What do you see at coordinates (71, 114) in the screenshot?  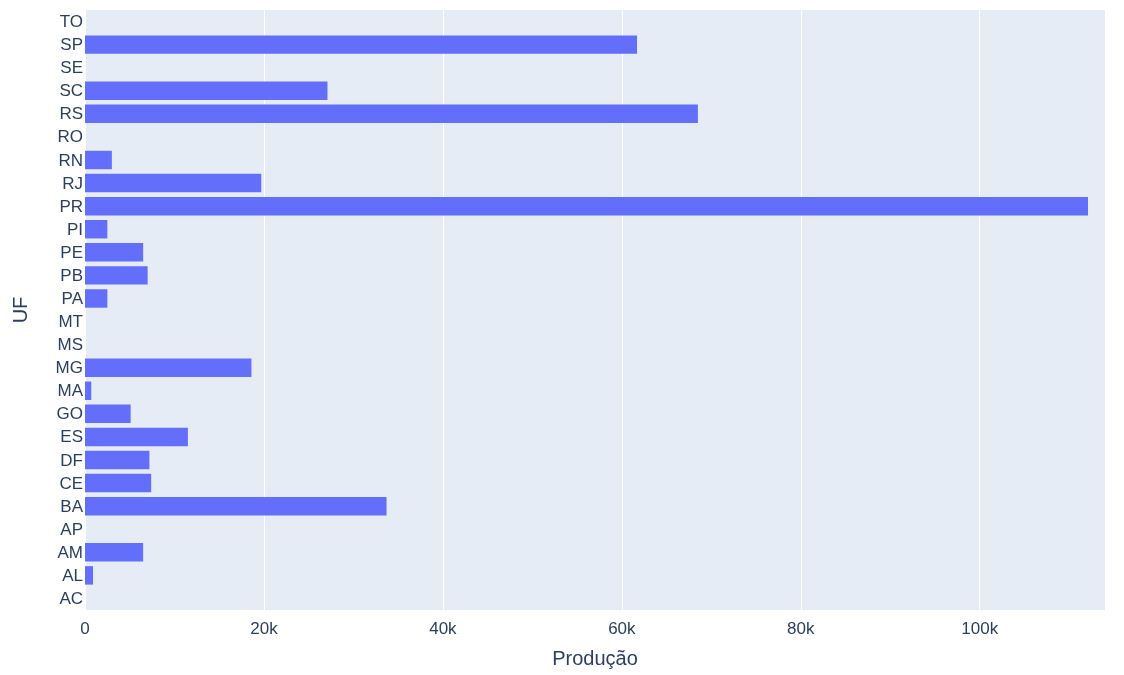 I see `y-tick-label: RS` at bounding box center [71, 114].